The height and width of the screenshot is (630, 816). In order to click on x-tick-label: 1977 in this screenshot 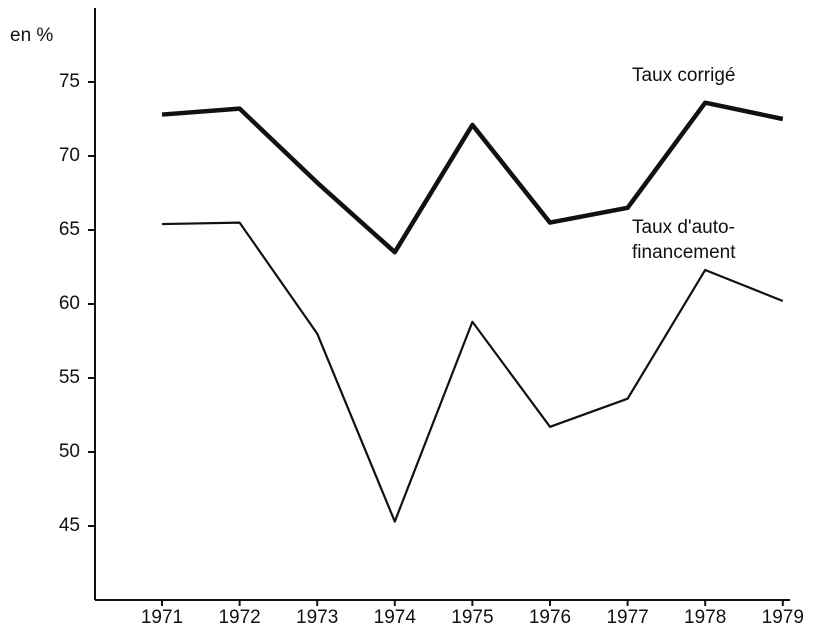, I will do `click(627, 617)`.